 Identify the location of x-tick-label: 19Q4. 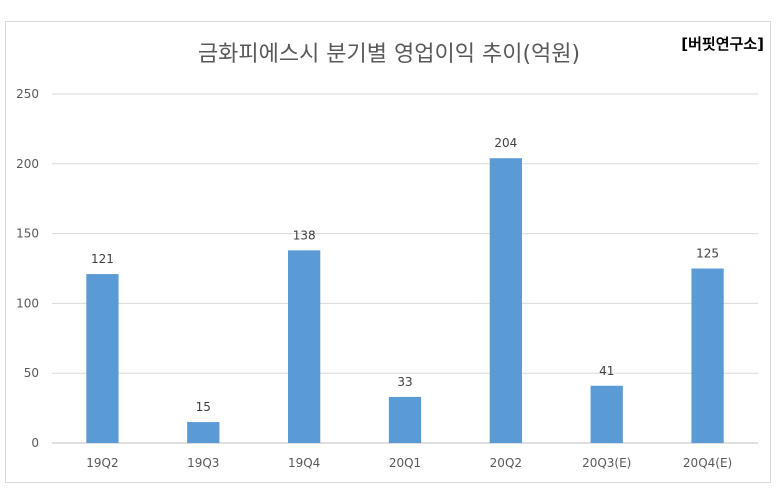
(304, 463).